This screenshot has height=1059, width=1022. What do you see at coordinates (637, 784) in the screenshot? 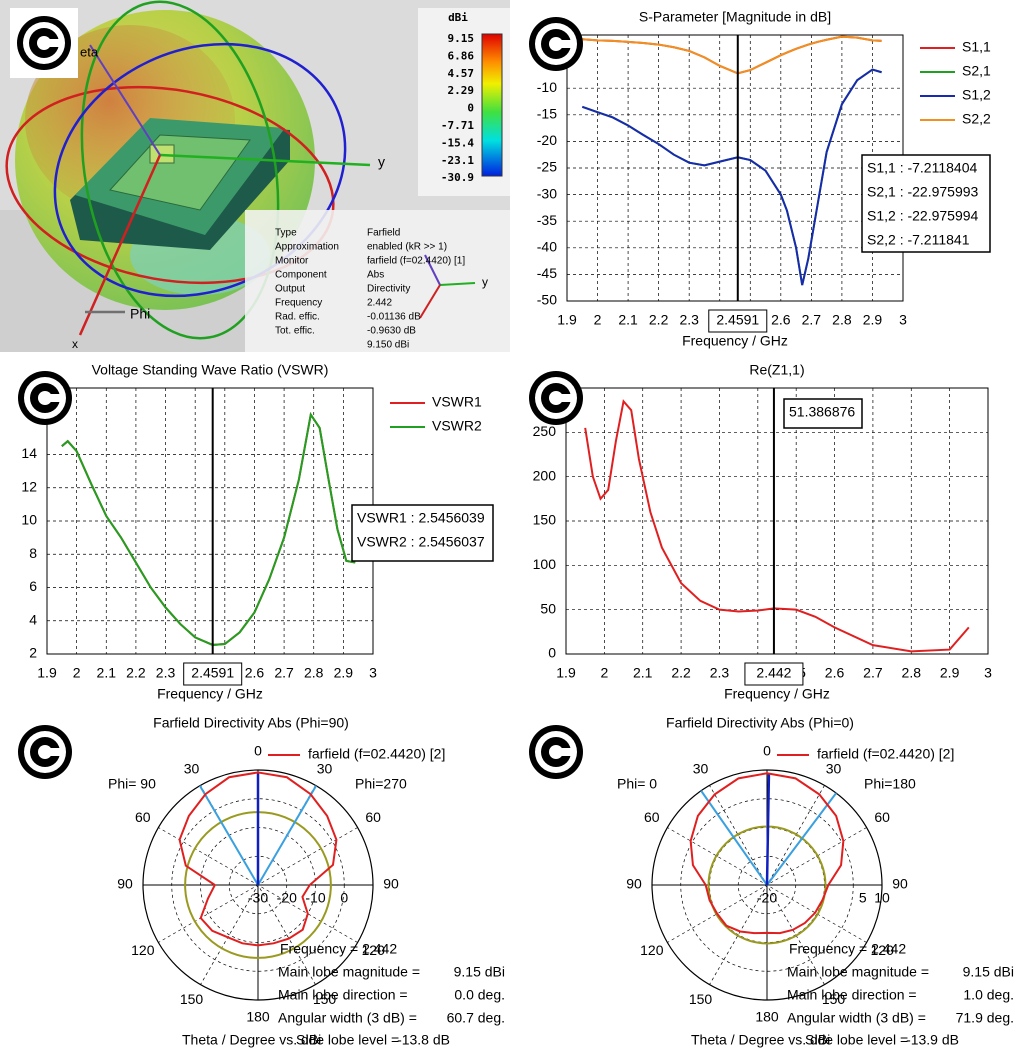
I see `phi-label: Phi= 0` at bounding box center [637, 784].